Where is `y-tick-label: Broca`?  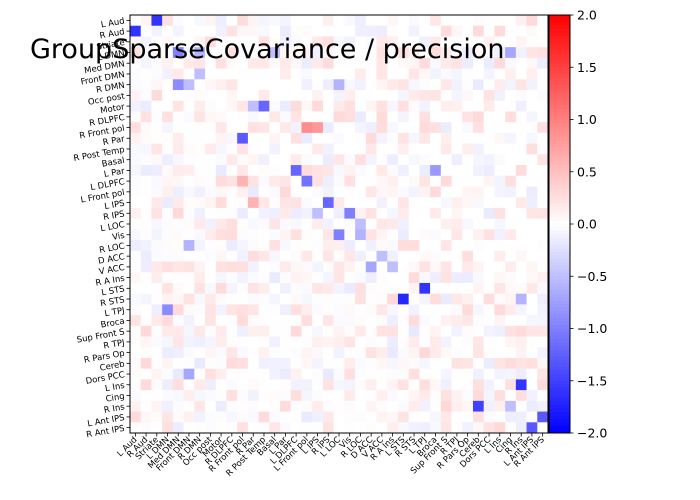 y-tick-label: Broca is located at coordinates (113, 324).